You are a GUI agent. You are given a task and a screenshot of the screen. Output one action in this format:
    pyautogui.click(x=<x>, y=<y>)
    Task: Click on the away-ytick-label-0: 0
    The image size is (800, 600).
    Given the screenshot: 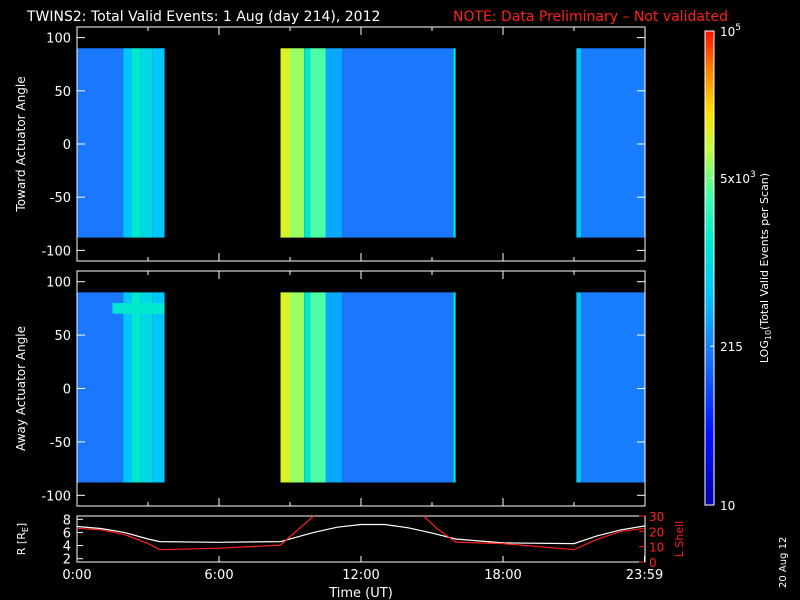 What is the action you would take?
    pyautogui.click(x=67, y=390)
    